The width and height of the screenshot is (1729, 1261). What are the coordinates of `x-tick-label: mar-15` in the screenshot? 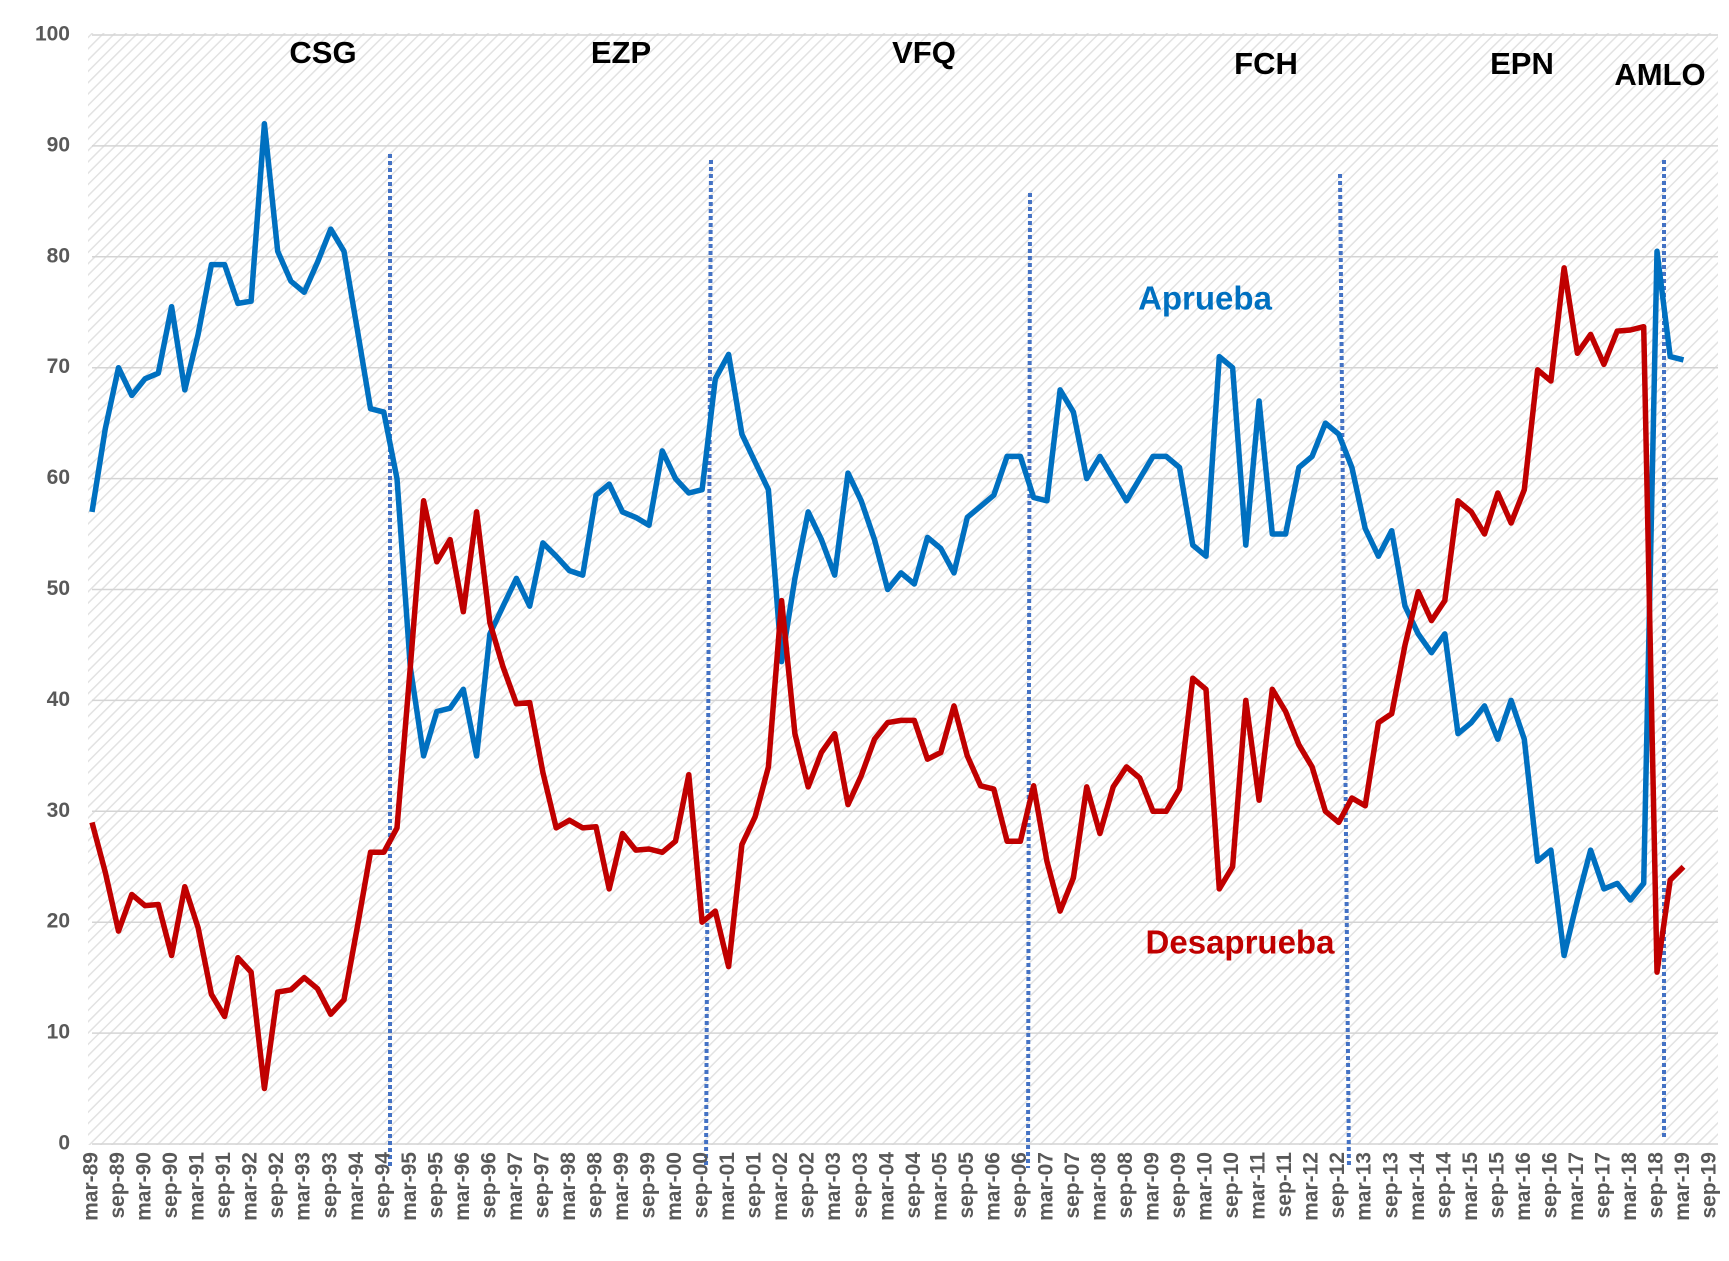 It's located at (1470, 1186).